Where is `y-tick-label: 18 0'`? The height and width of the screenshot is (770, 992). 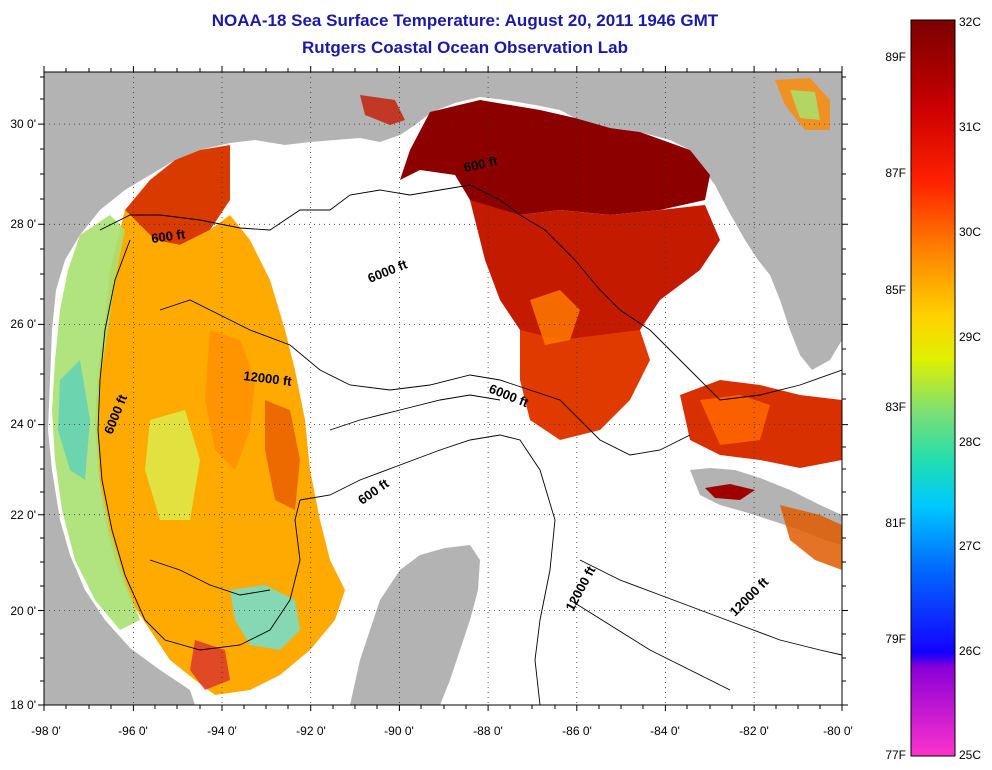
y-tick-label: 18 0' is located at coordinates (23, 705).